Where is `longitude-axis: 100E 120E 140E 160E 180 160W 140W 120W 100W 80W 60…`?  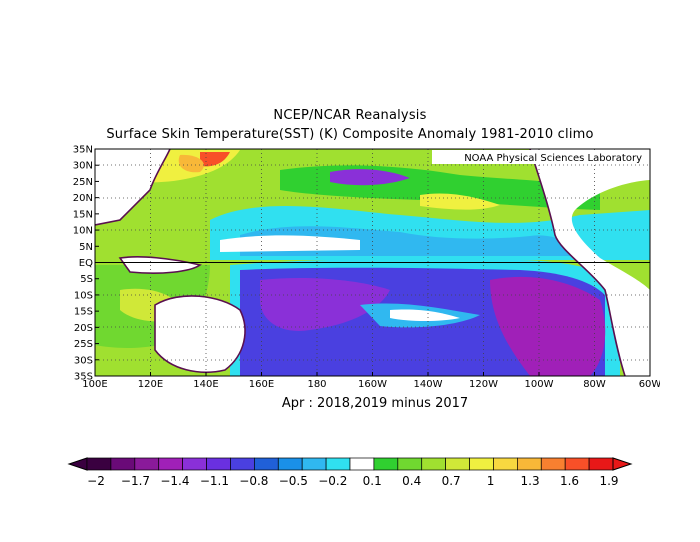
longitude-axis: 100E 120E 140E 160E 180 160W 140W 120W 100W 80W 60… is located at coordinates (371, 381).